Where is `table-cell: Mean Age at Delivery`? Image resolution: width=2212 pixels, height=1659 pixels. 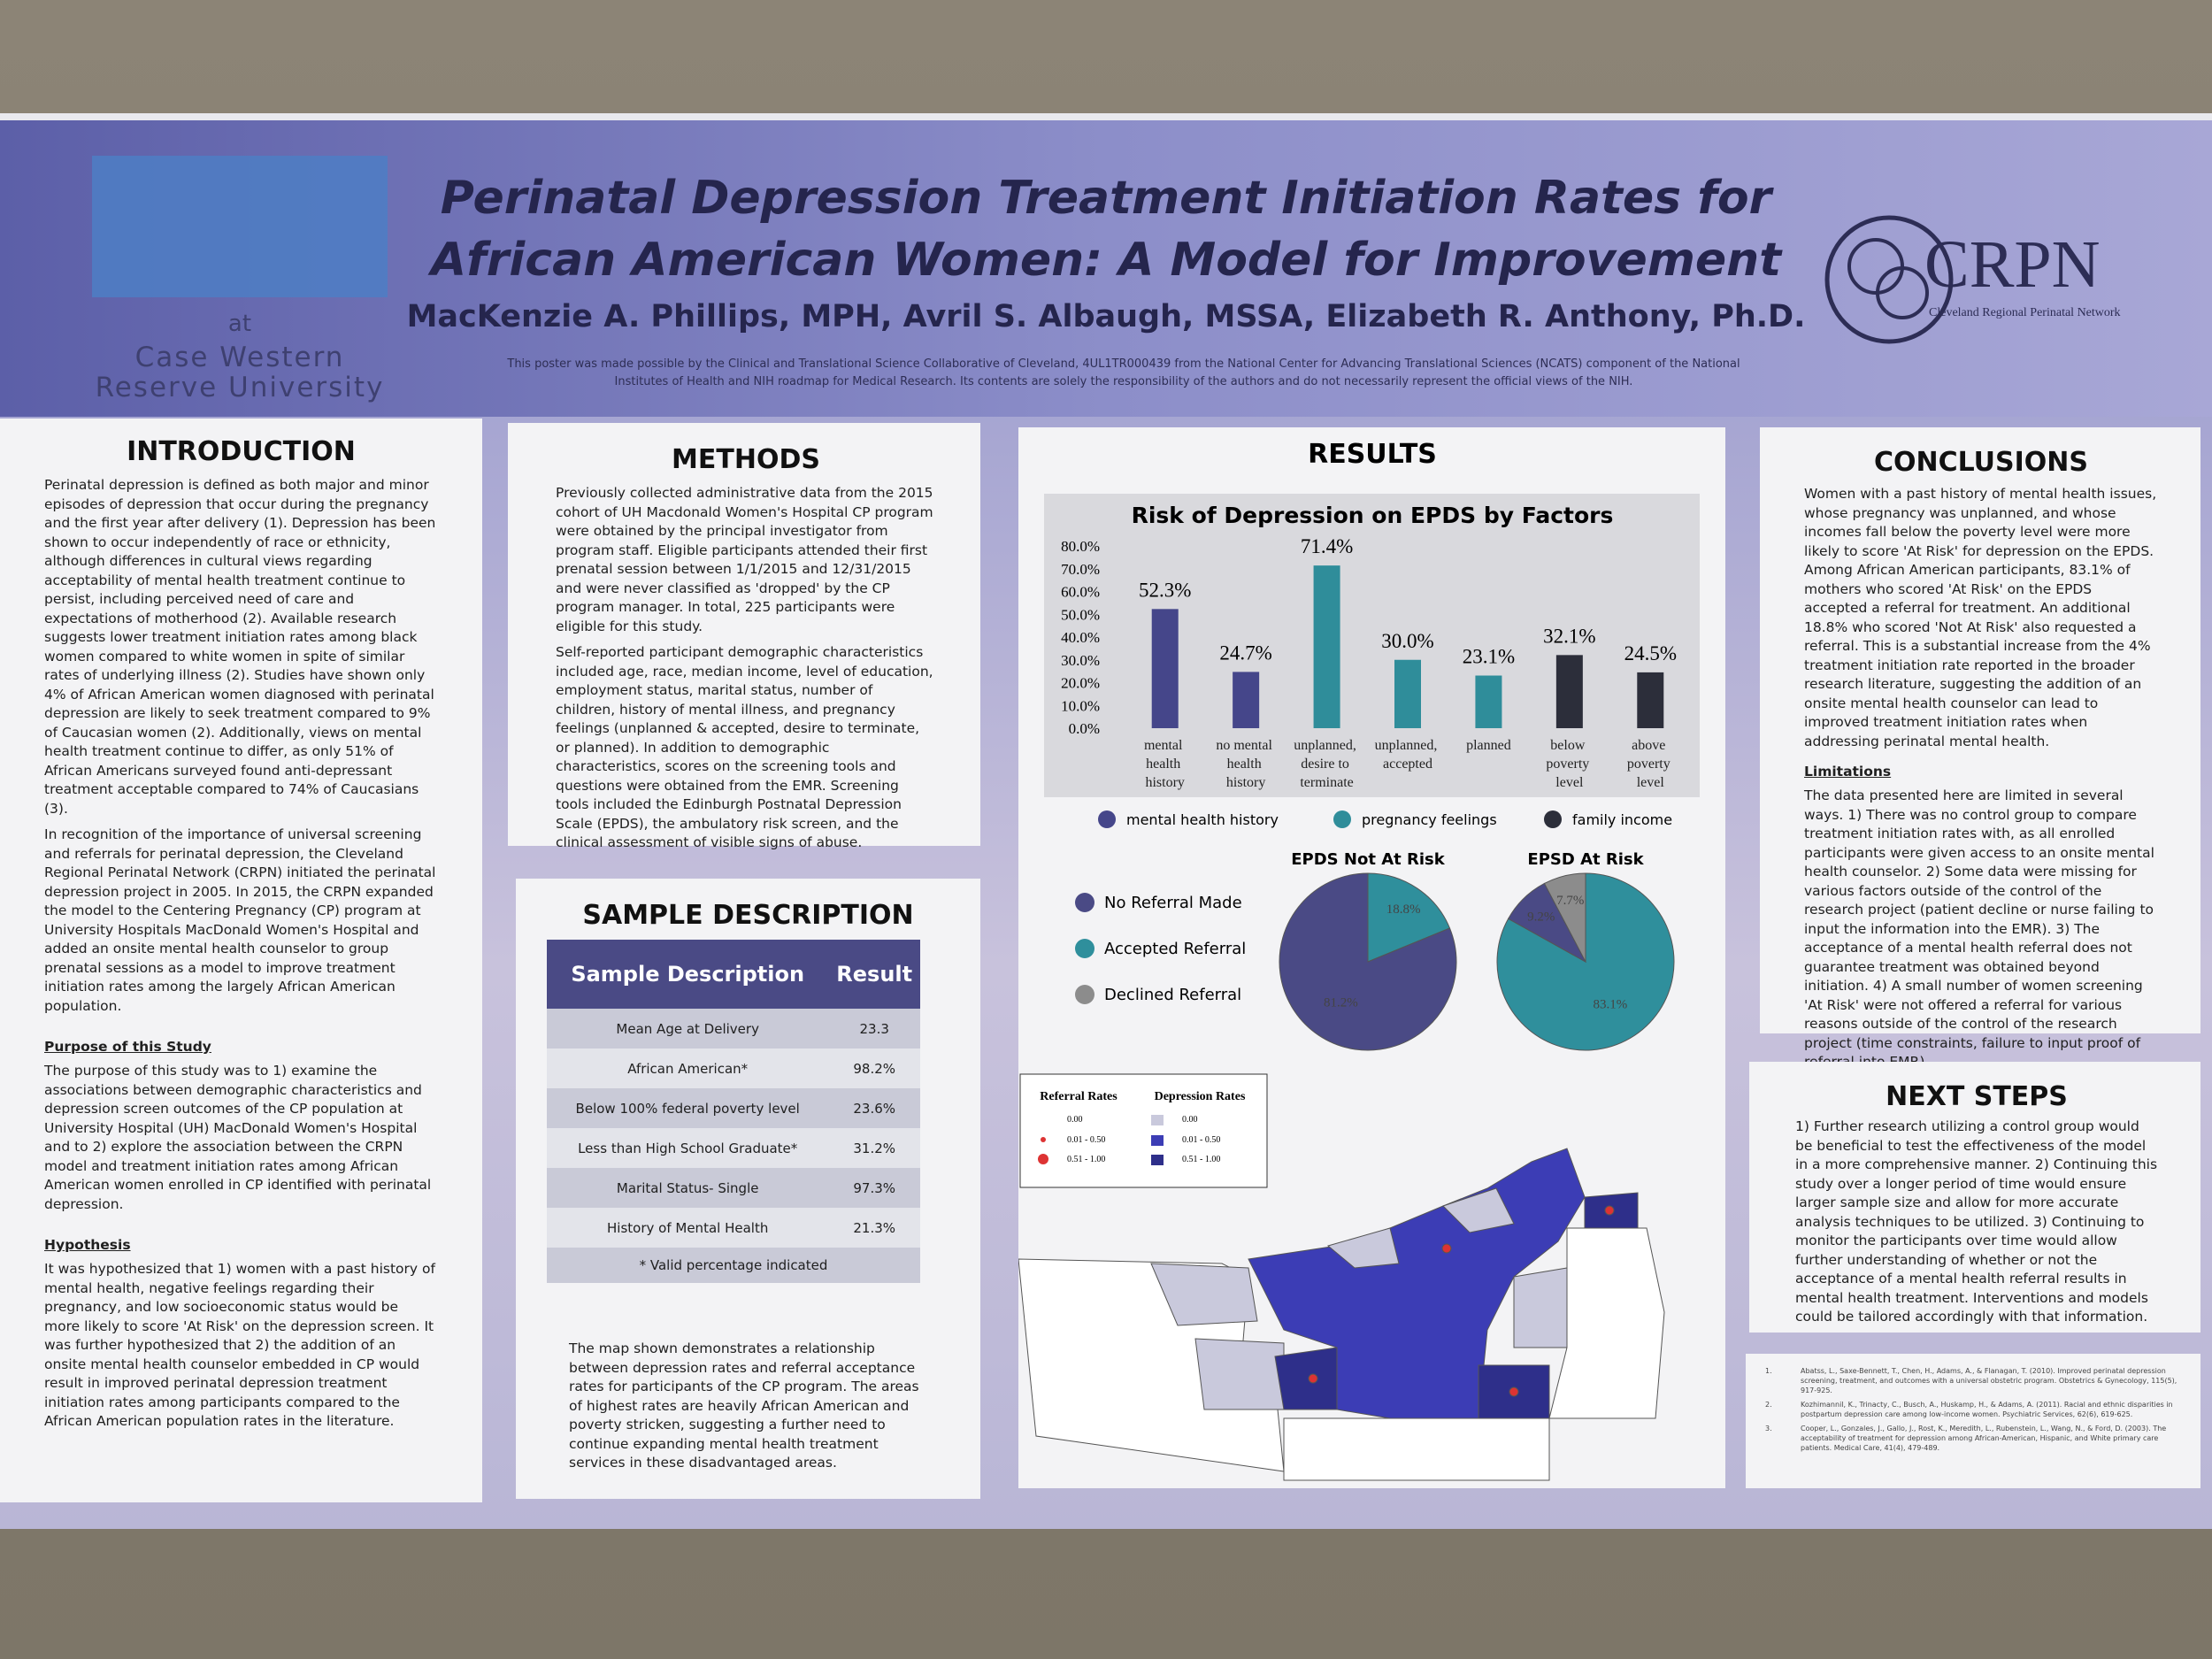 table-cell: Mean Age at Delivery is located at coordinates (688, 1029).